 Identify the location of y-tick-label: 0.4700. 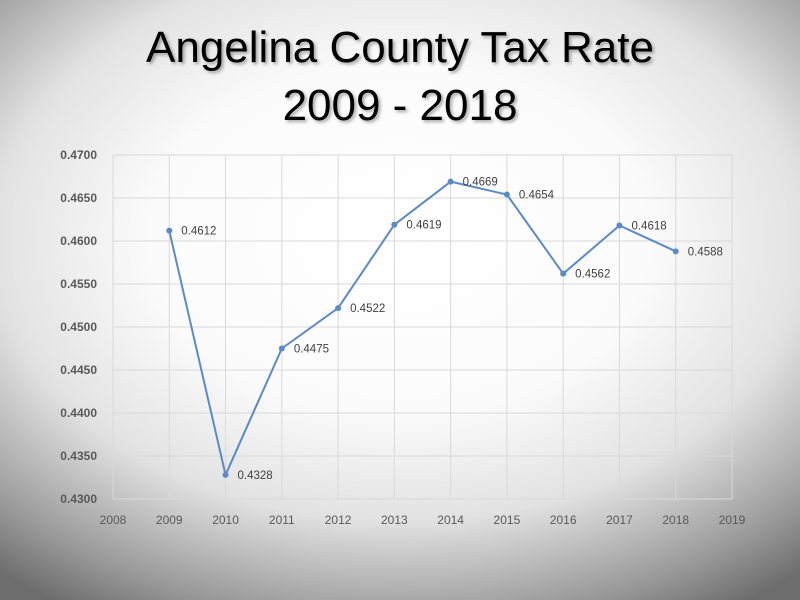
(78, 155).